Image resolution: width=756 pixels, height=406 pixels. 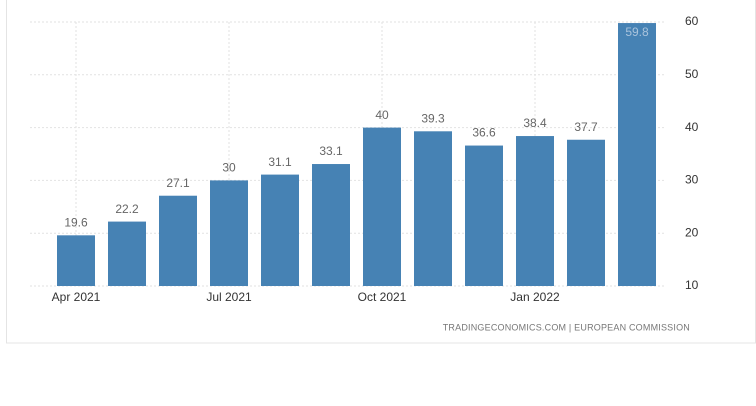 What do you see at coordinates (692, 180) in the screenshot?
I see `y-tick-label: 30` at bounding box center [692, 180].